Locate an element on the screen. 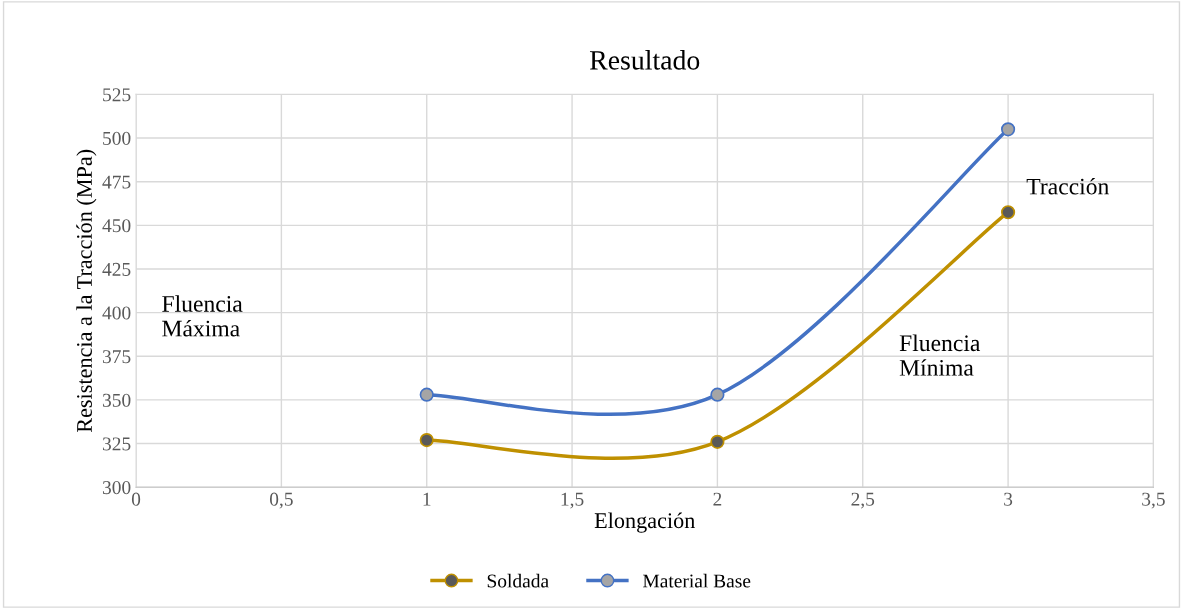  x-tick-label: 0,5 is located at coordinates (281, 500).